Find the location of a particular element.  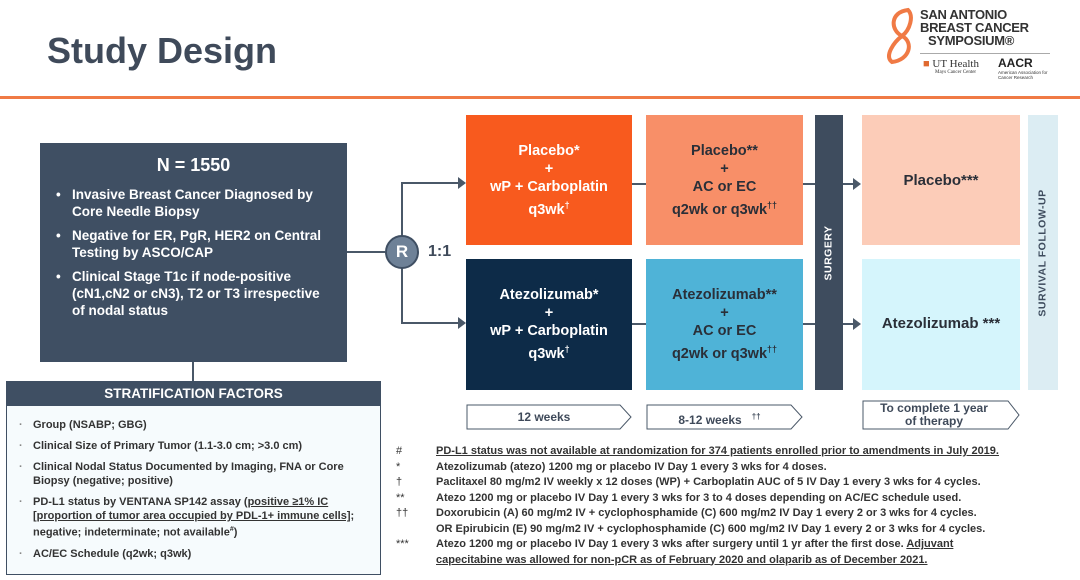

sample-size: N = 1550 is located at coordinates (193, 165).